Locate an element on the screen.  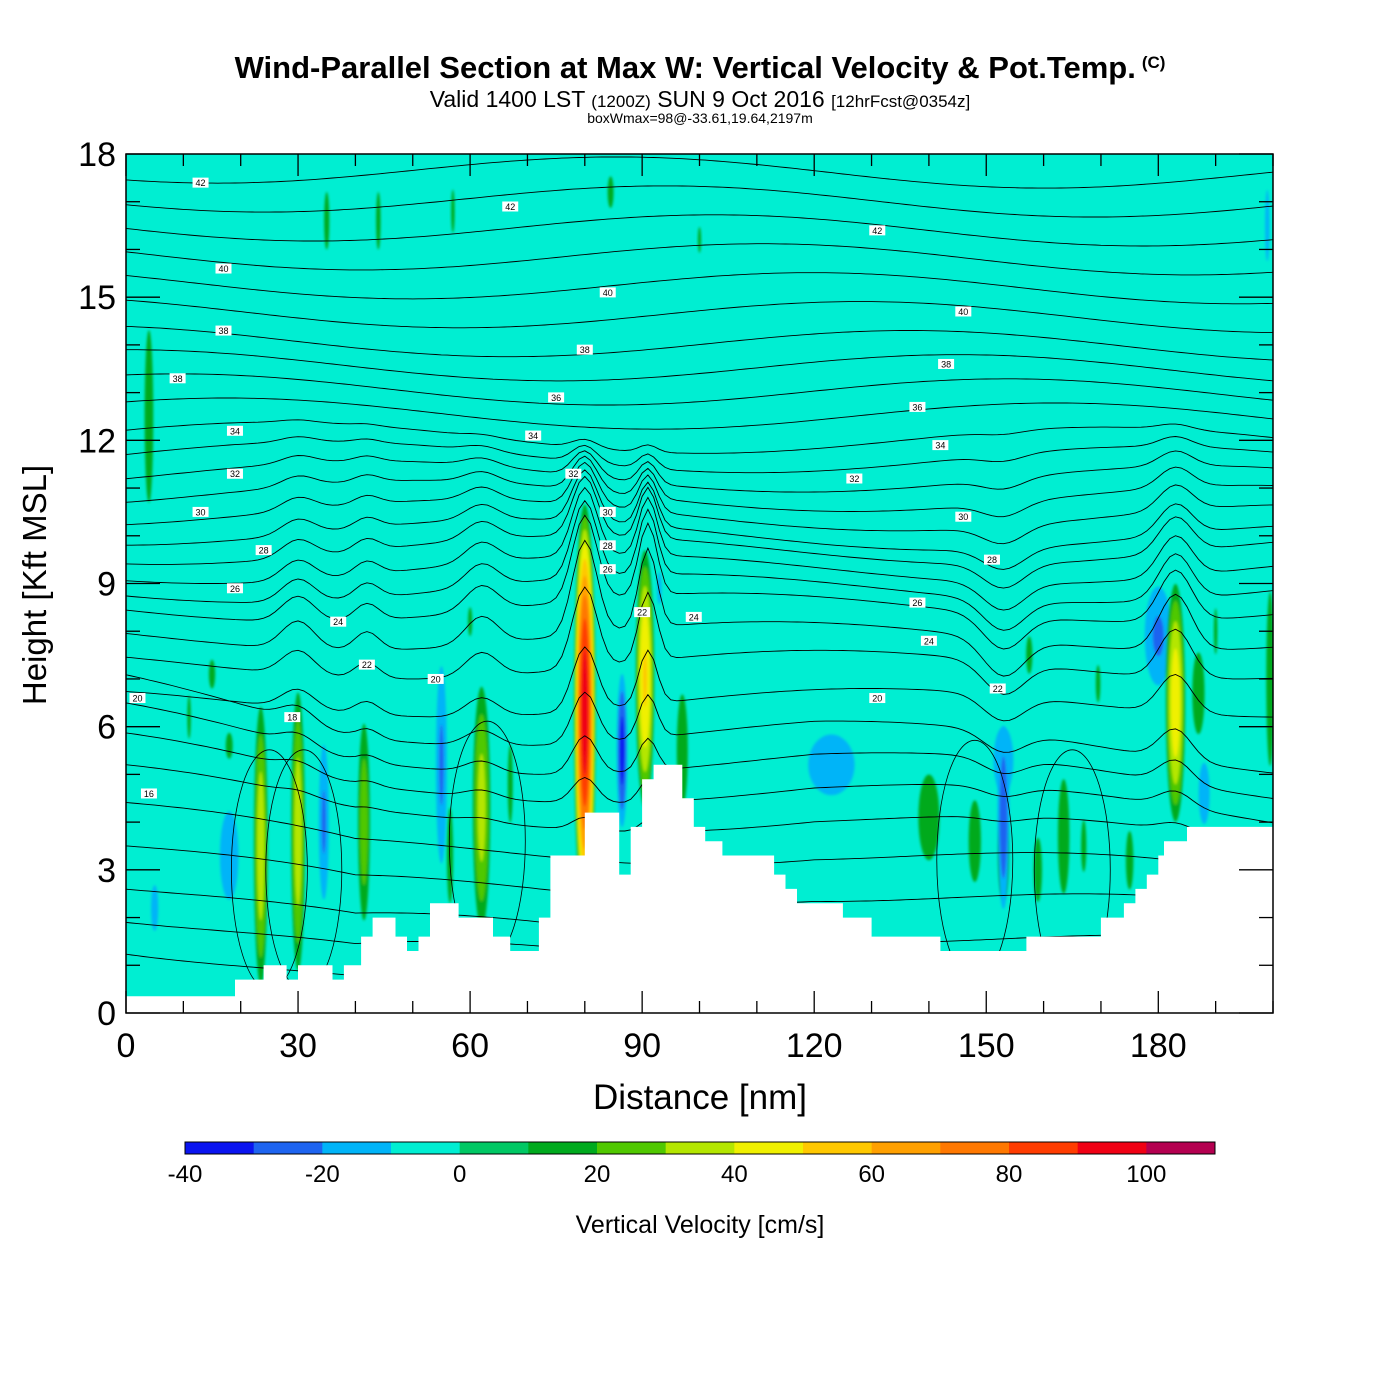
contour-label: 32 is located at coordinates (854, 478).